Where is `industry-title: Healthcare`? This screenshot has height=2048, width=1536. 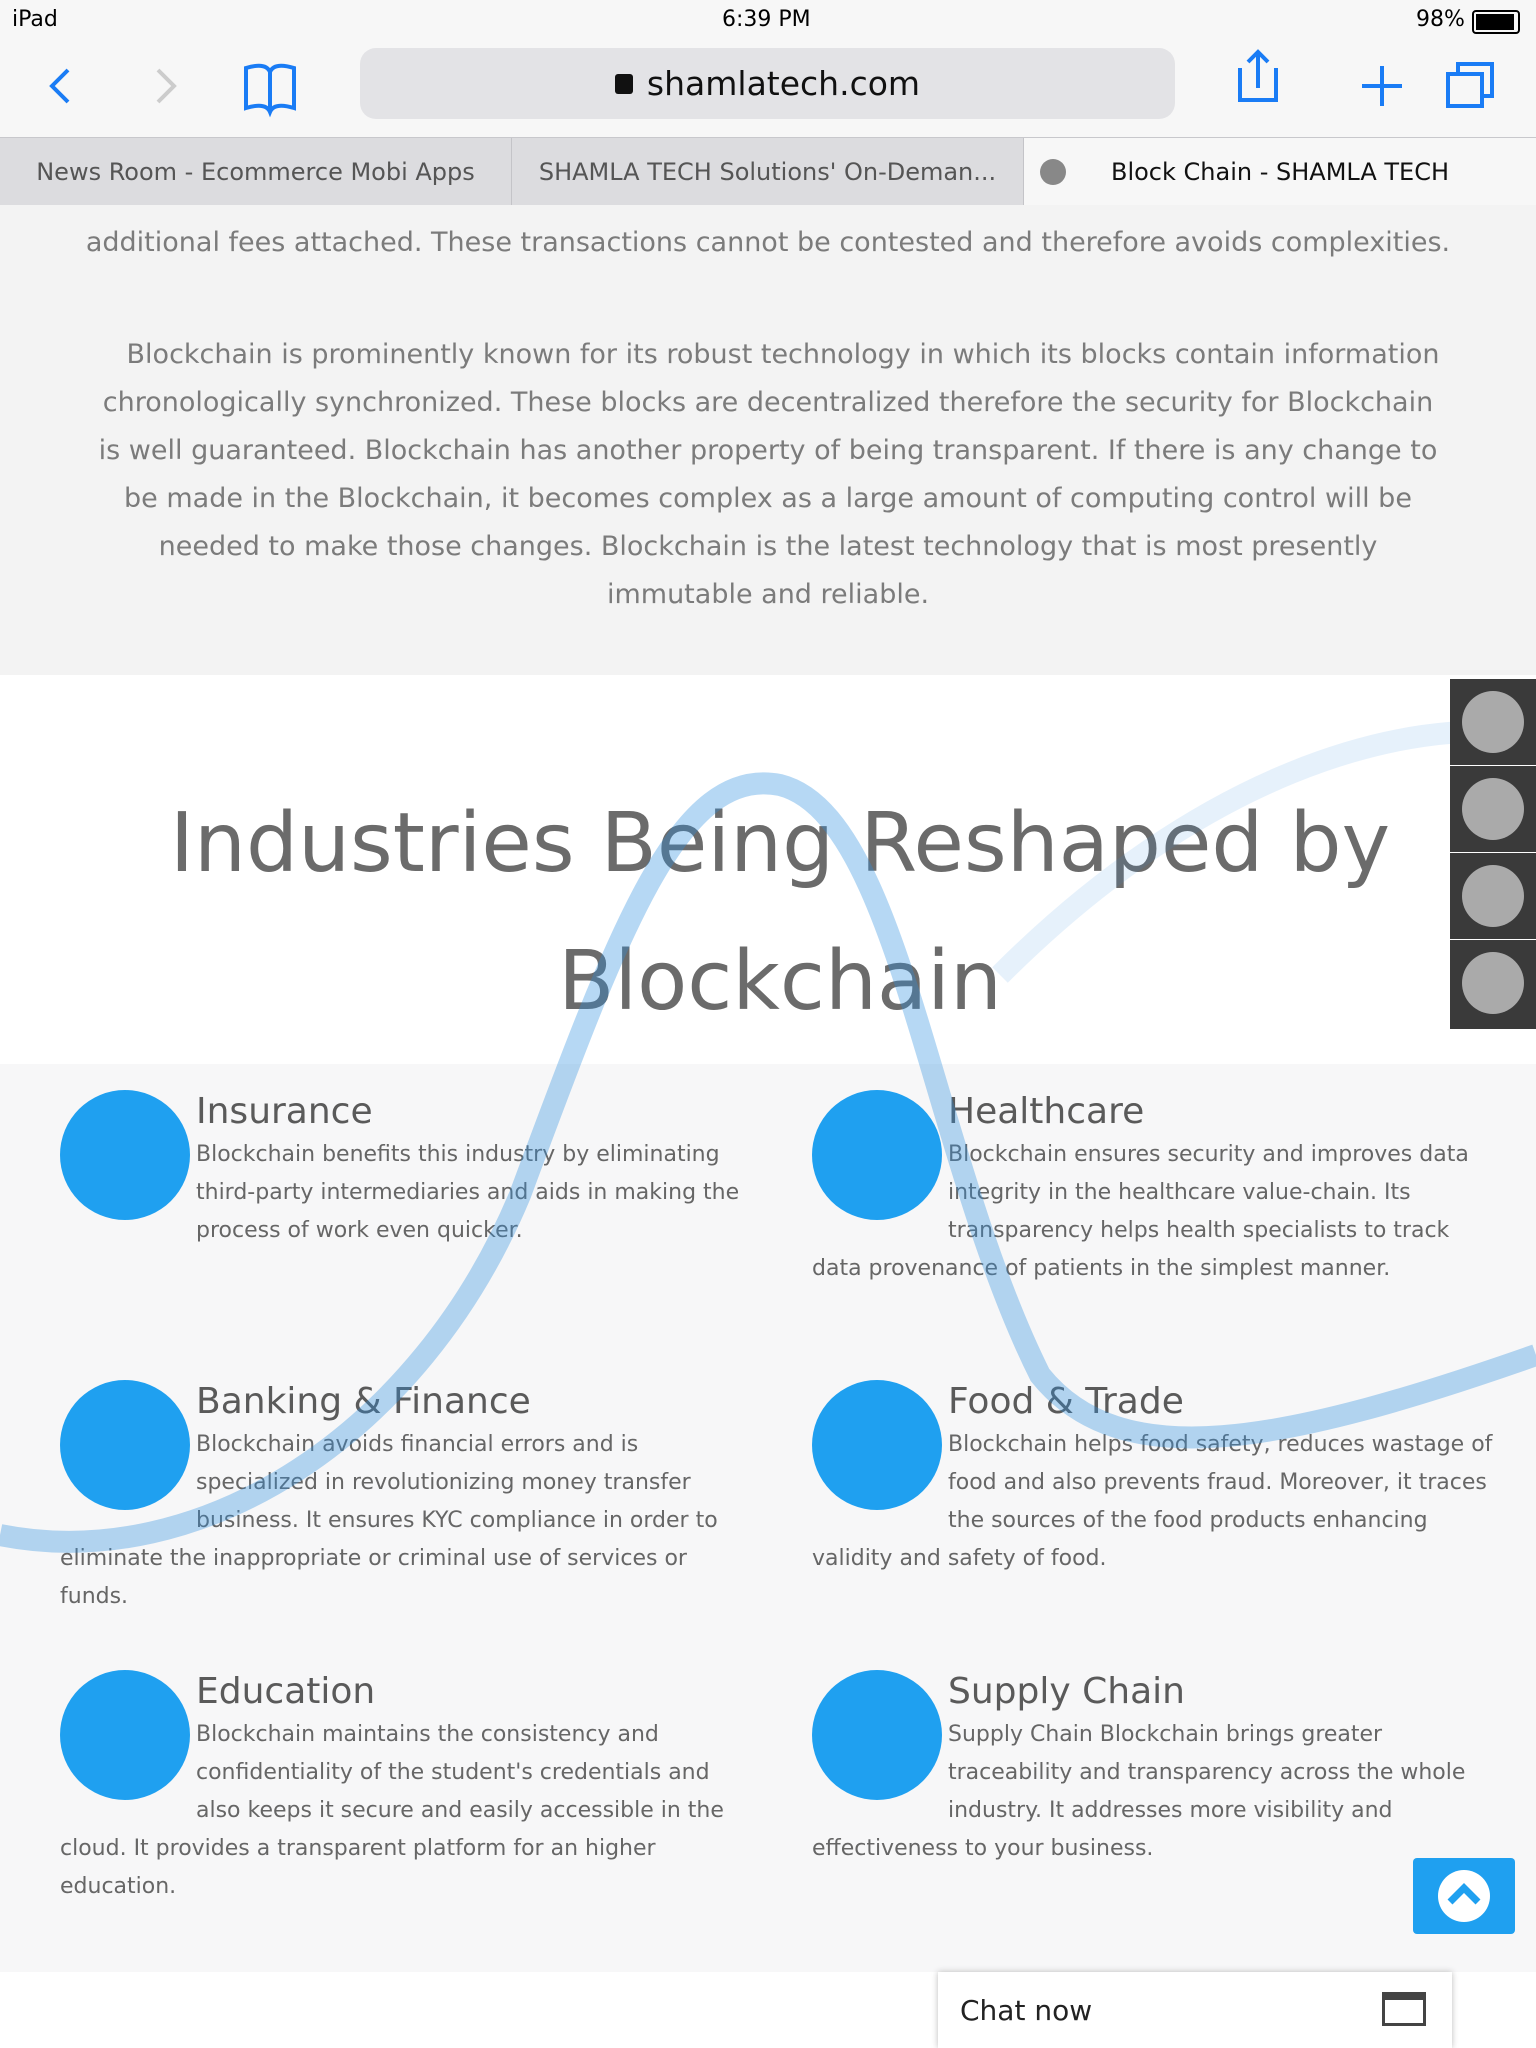 industry-title: Healthcare is located at coordinates (1046, 1111).